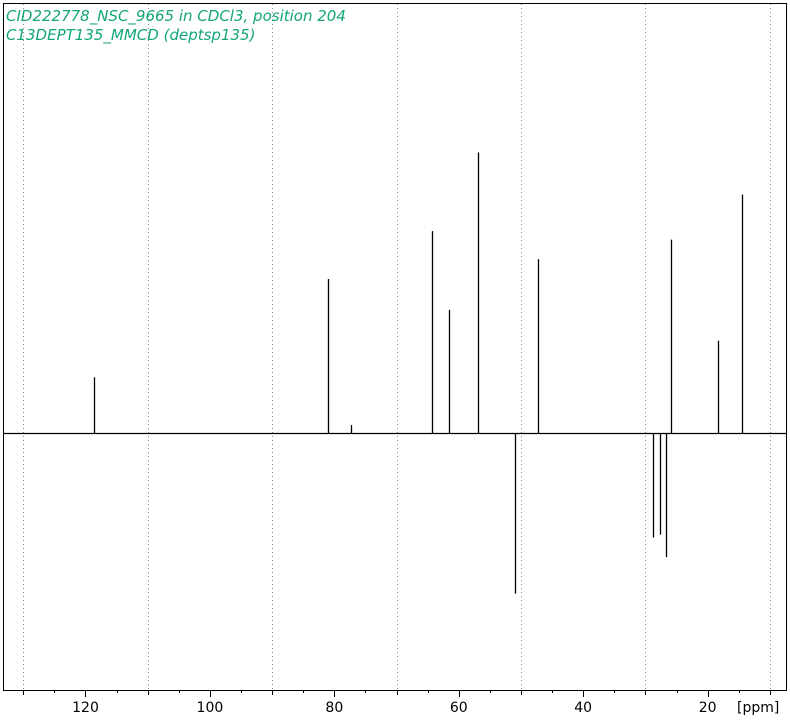 The width and height of the screenshot is (790, 720). Describe the element at coordinates (708, 708) in the screenshot. I see `x-tick-label: 20` at that location.